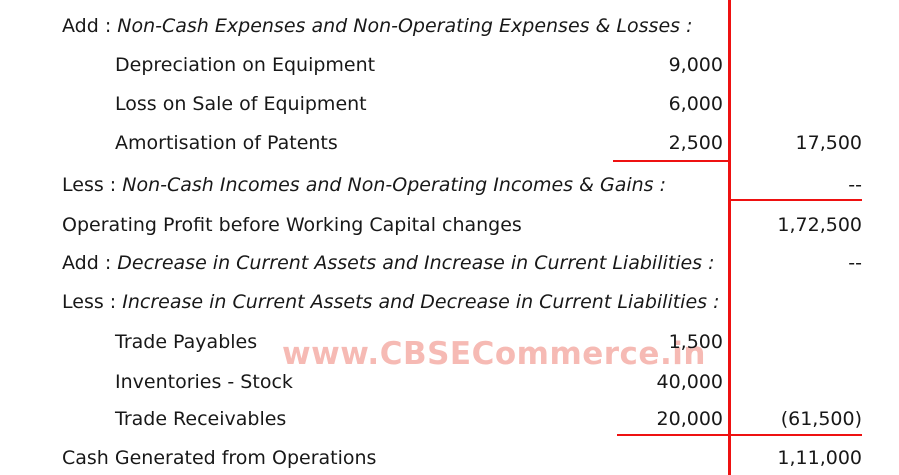 Image resolution: width=899 pixels, height=475 pixels. Describe the element at coordinates (449, 458) in the screenshot. I see `row-cash-generated: Cash Generated from Operations 1,11,000` at that location.